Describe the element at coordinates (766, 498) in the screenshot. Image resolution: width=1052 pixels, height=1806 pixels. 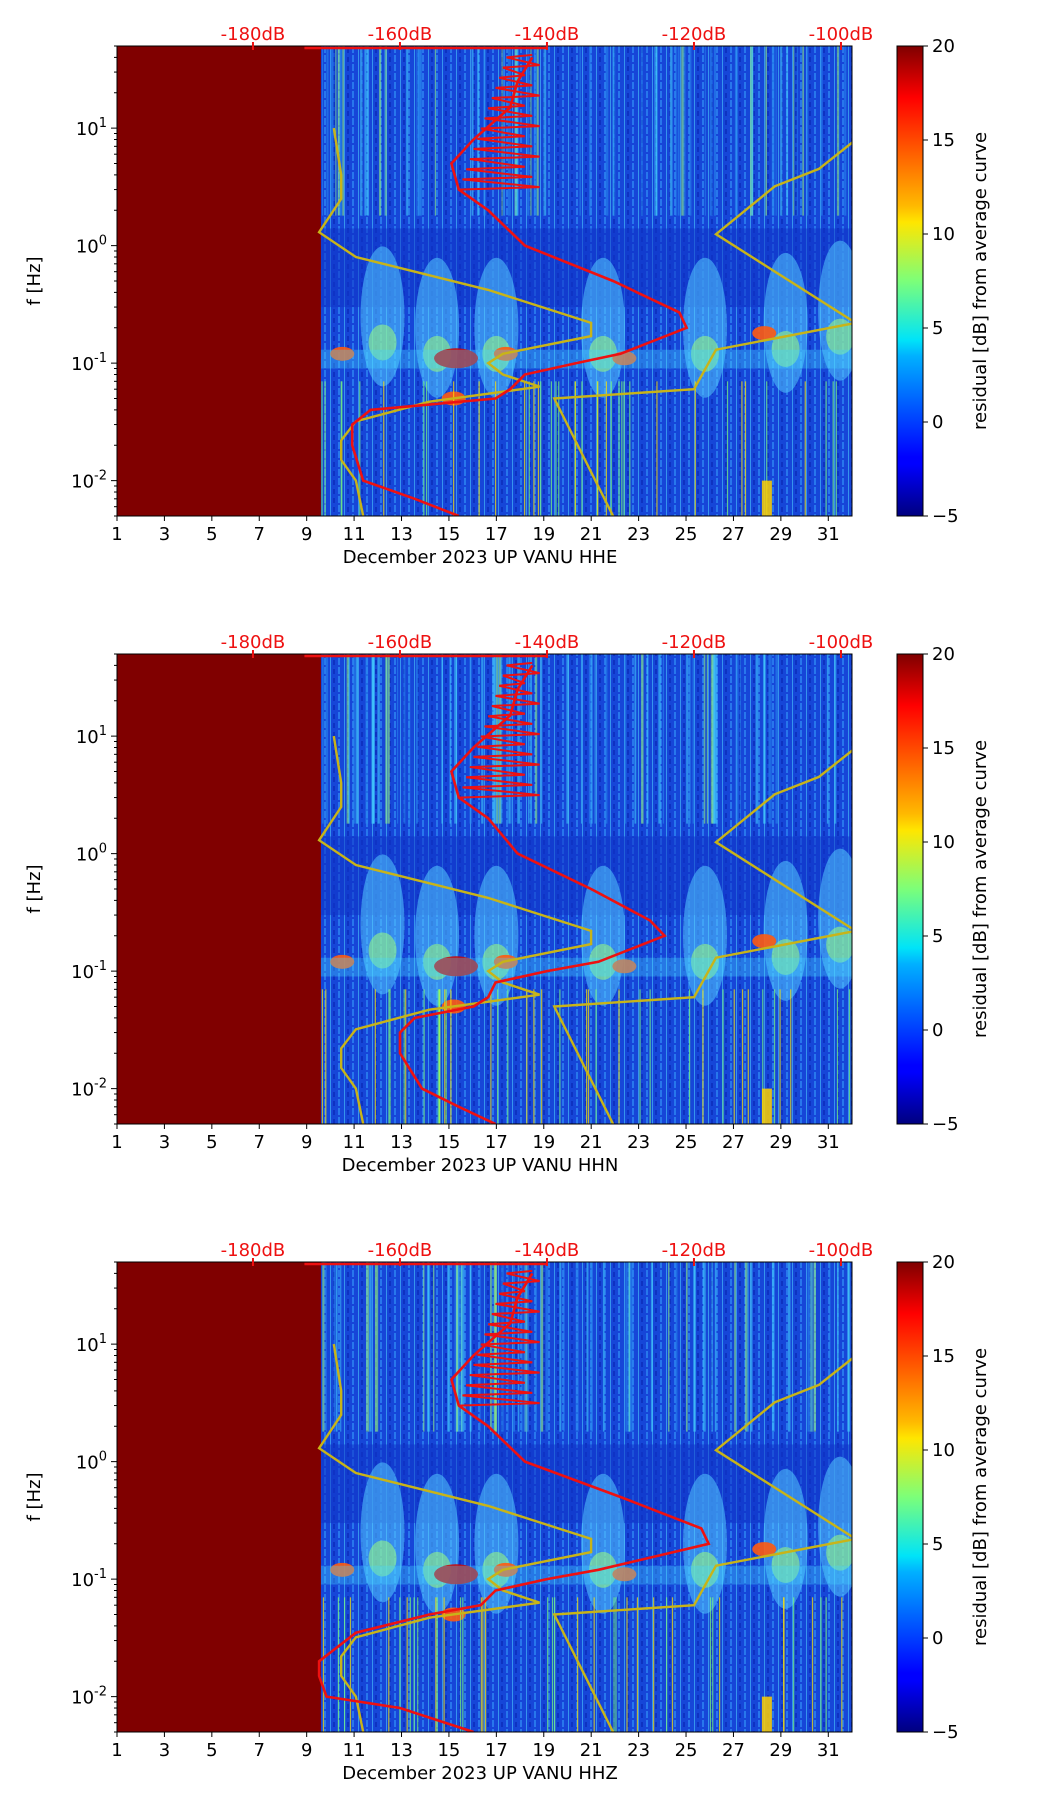
I see `lf-yellow-band` at that location.